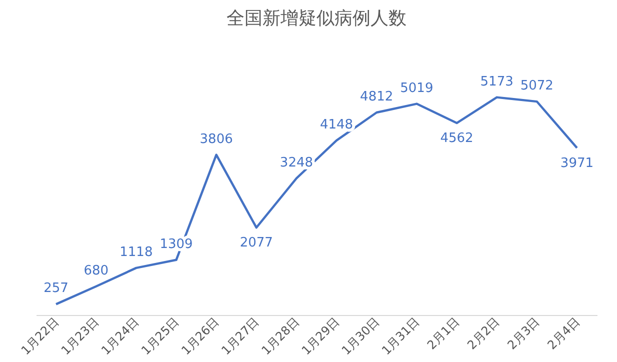 The width and height of the screenshot is (617, 362). What do you see at coordinates (316, 18) in the screenshot?
I see `chart-title: 全国新增疑似病例人数` at bounding box center [316, 18].